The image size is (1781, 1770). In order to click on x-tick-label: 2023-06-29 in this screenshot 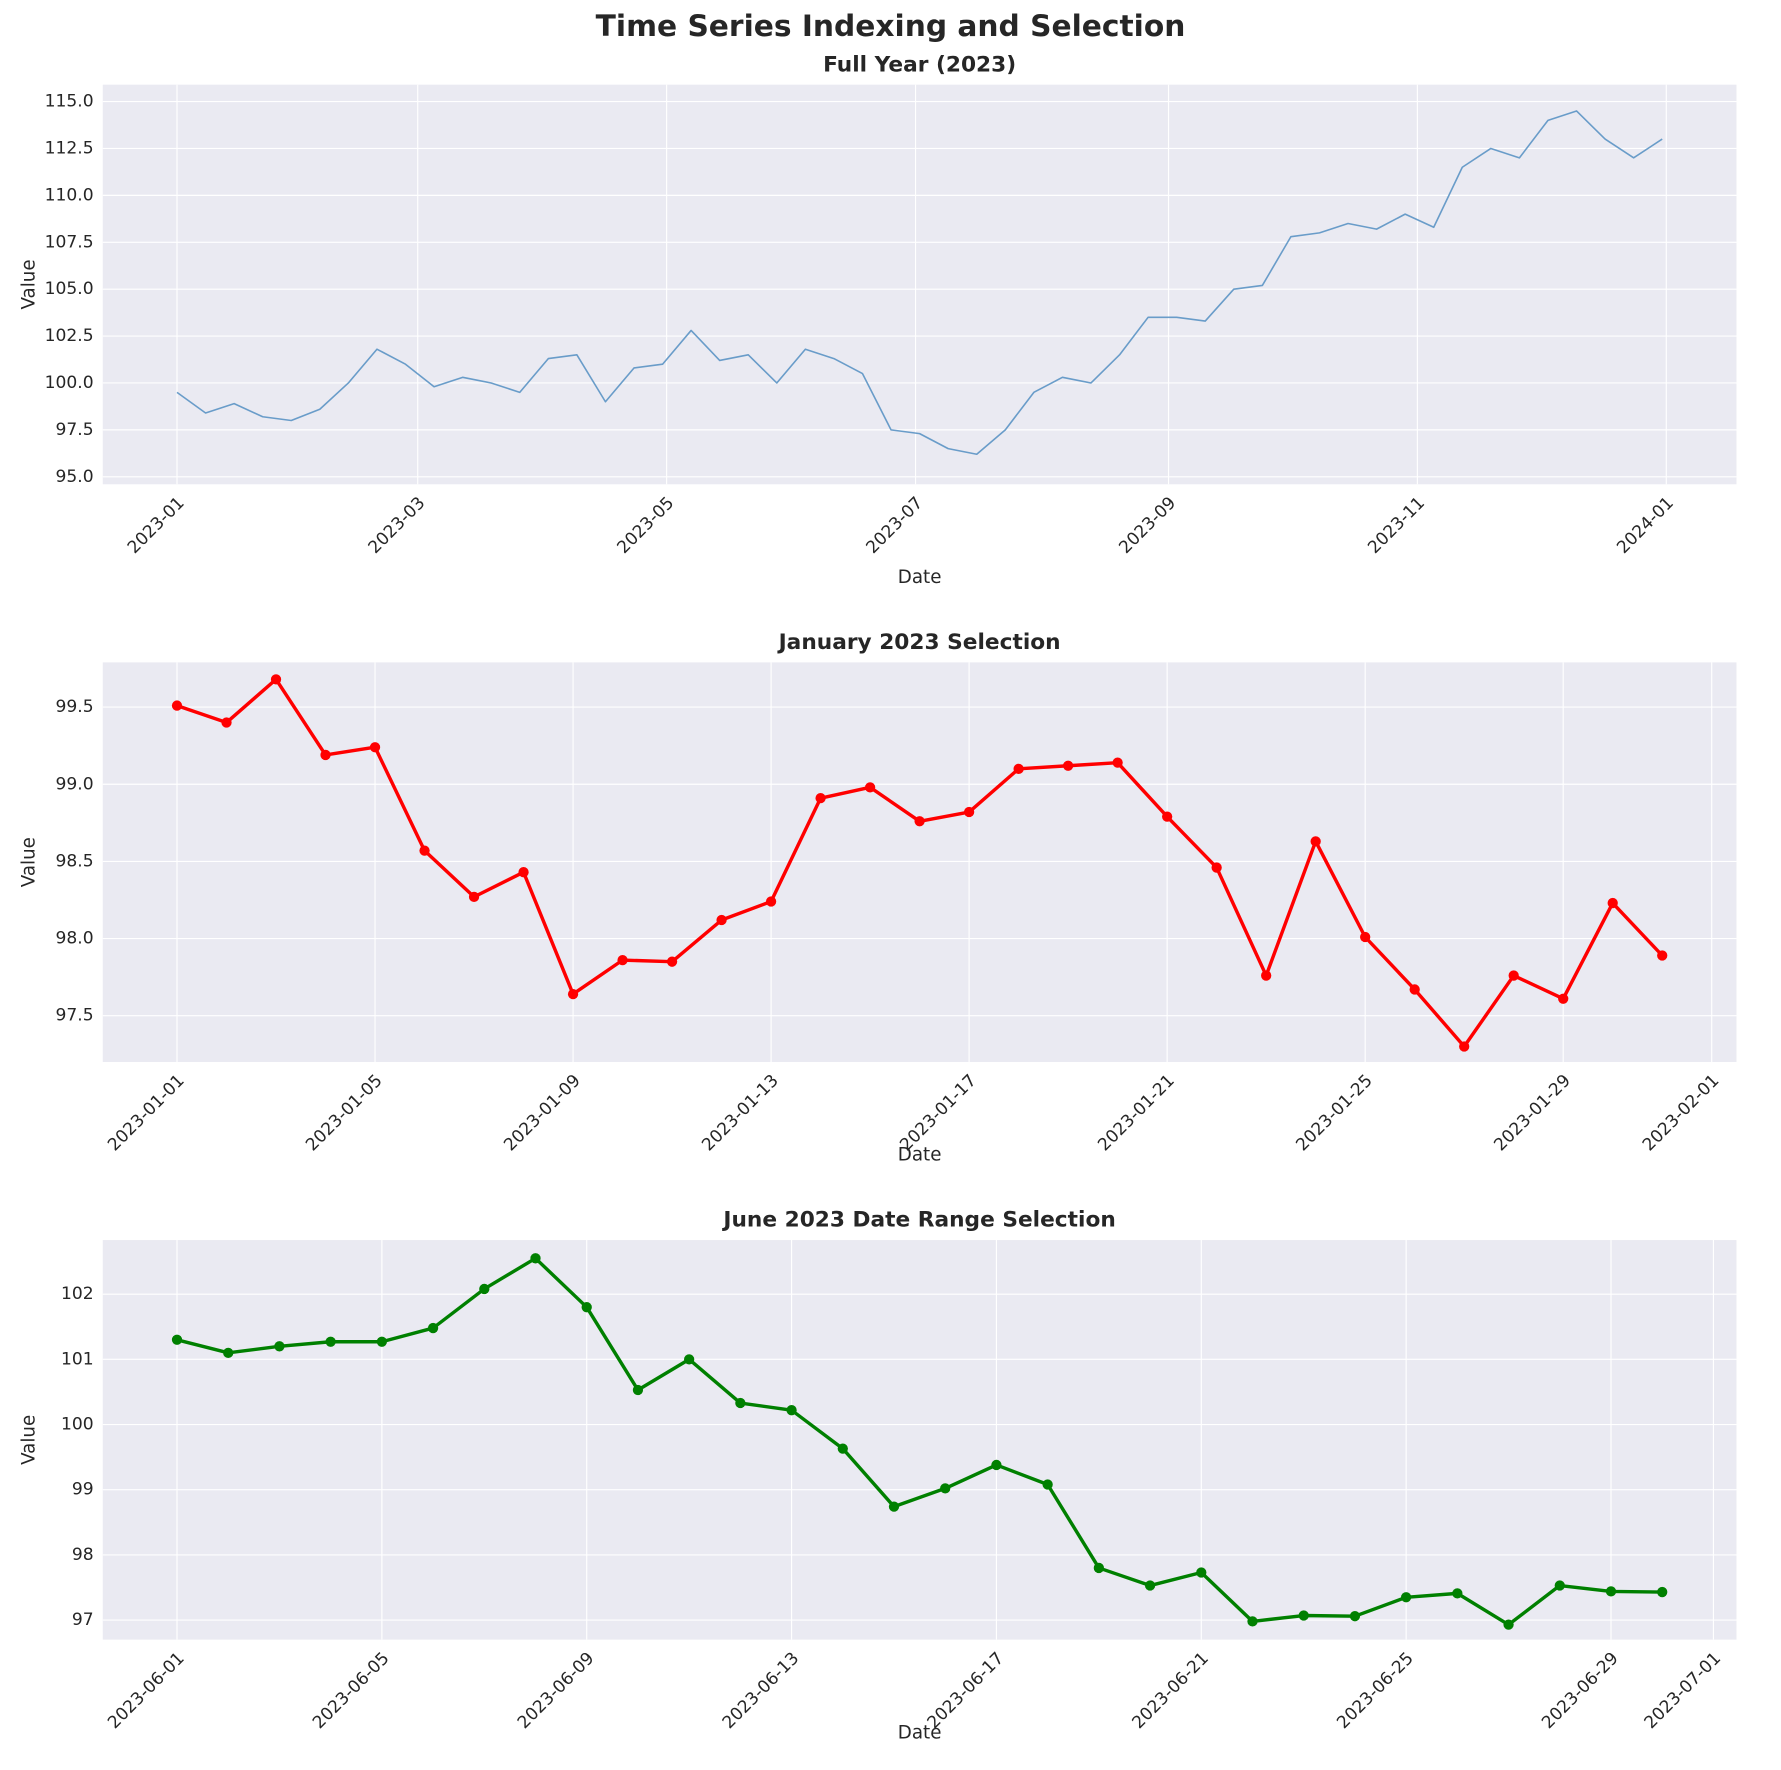, I will do `click(1580, 1691)`.